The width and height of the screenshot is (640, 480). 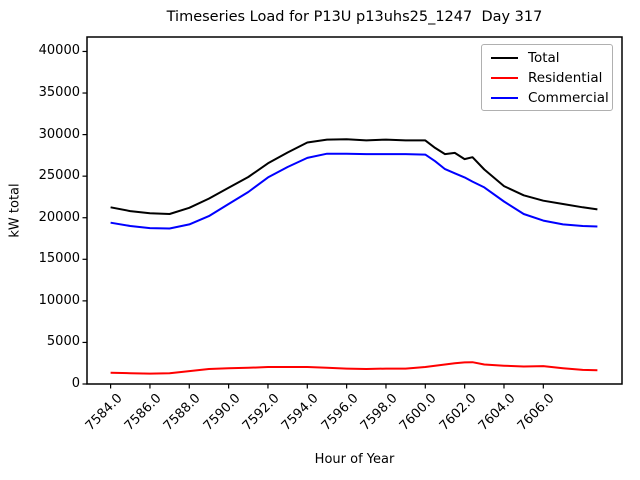 I want to click on y-tick-label: 15000, so click(x=59, y=259).